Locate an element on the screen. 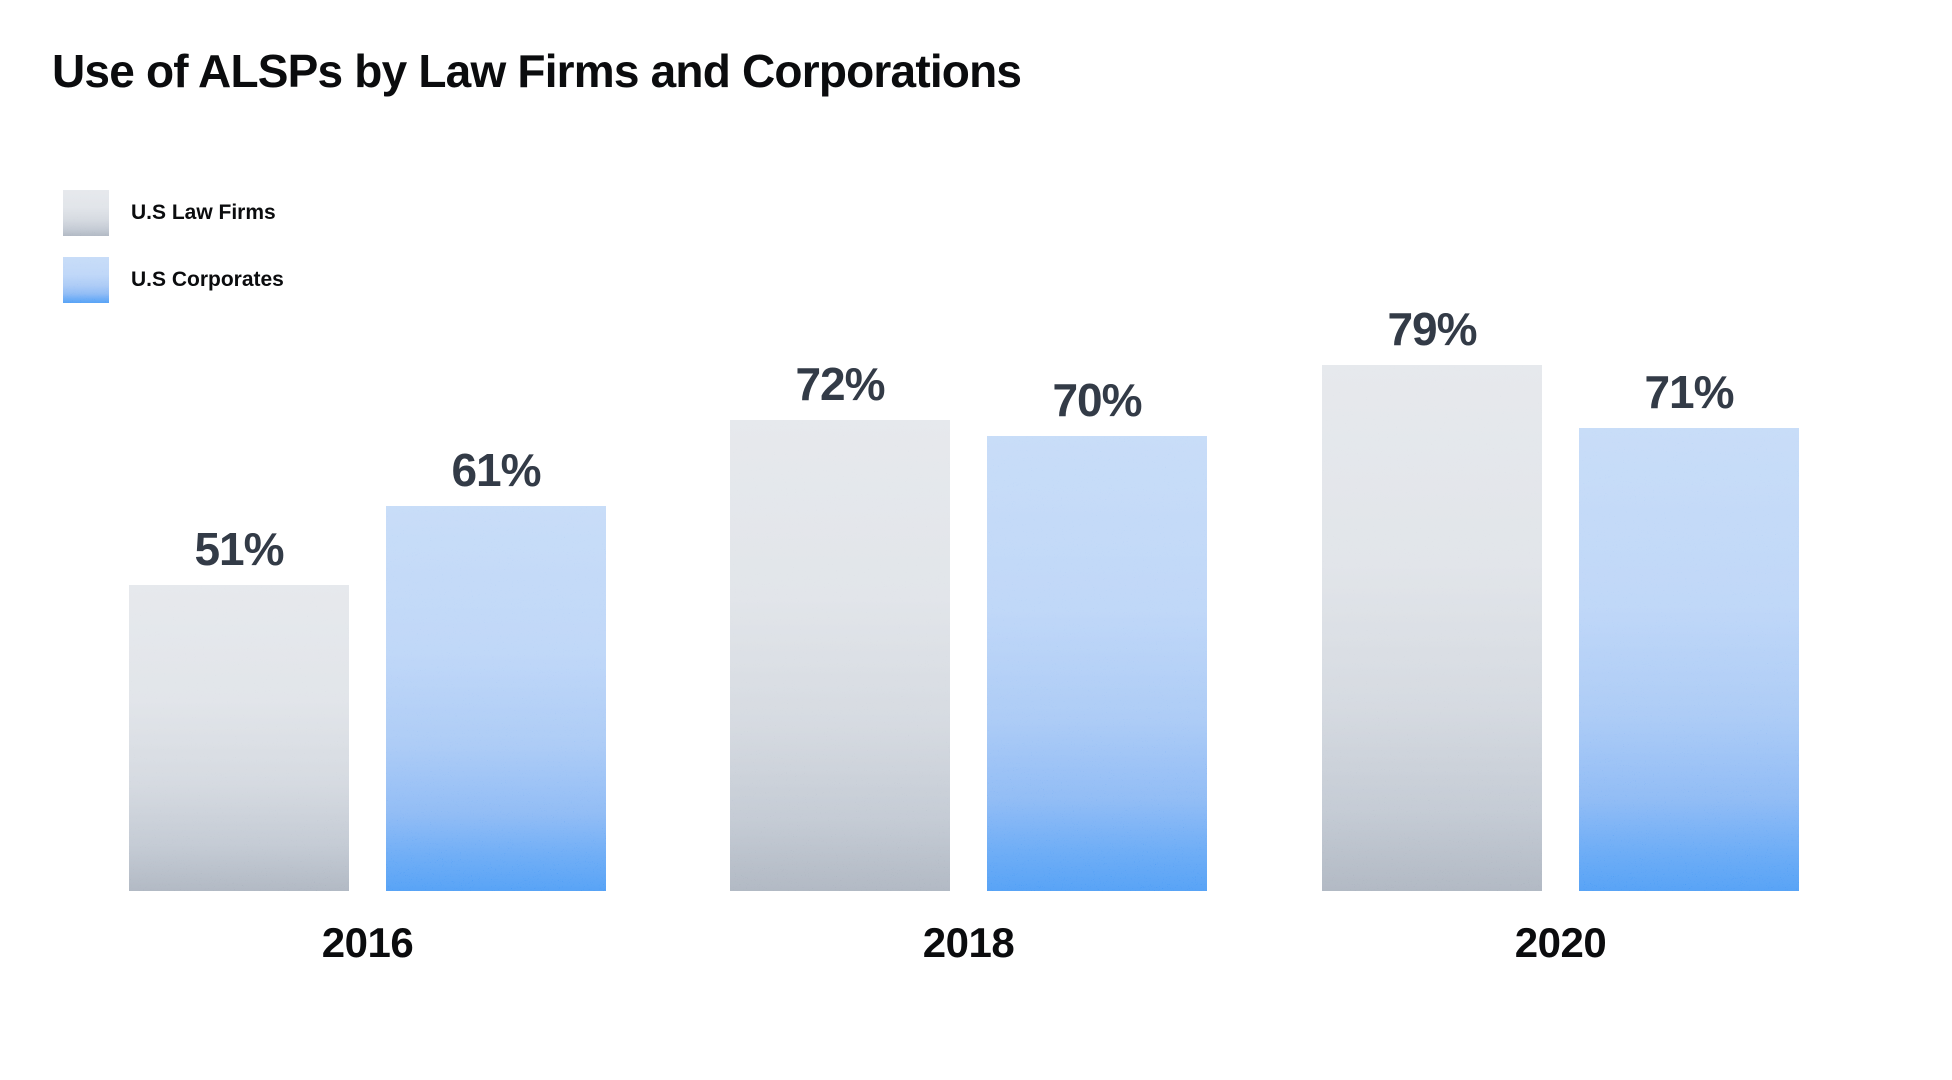 Image resolution: width=1952 pixels, height=1080 pixels. legend-swatch-corporates is located at coordinates (86, 280).